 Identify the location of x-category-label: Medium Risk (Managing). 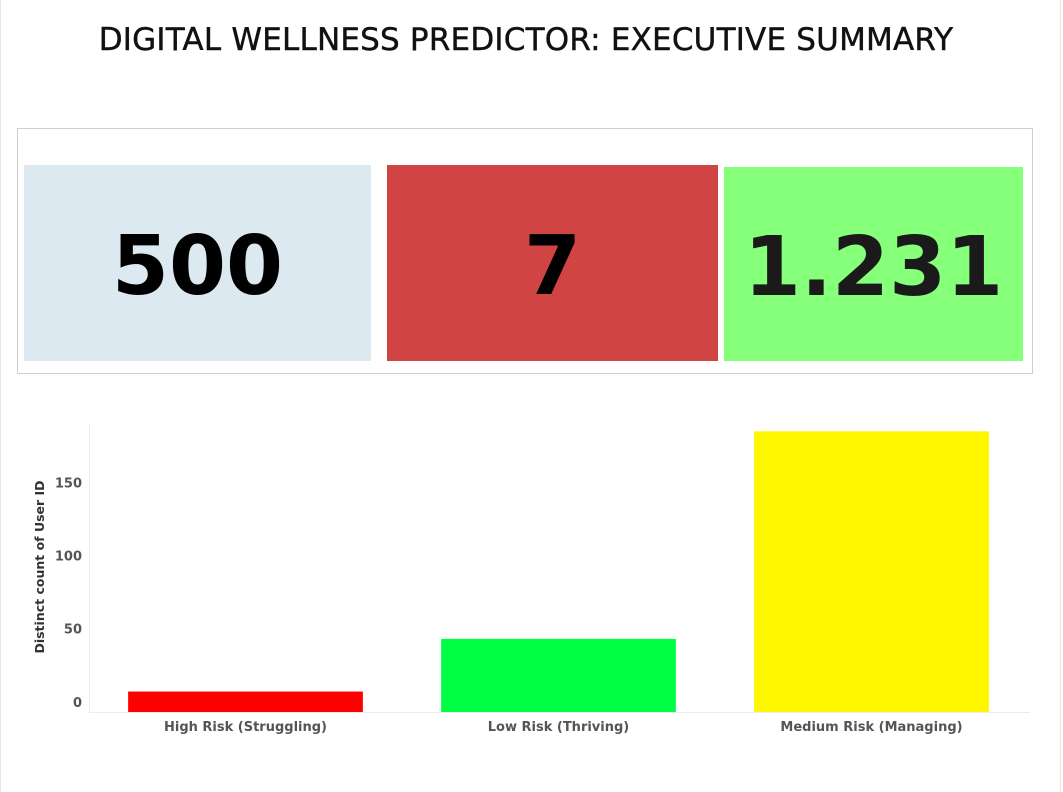
(871, 727).